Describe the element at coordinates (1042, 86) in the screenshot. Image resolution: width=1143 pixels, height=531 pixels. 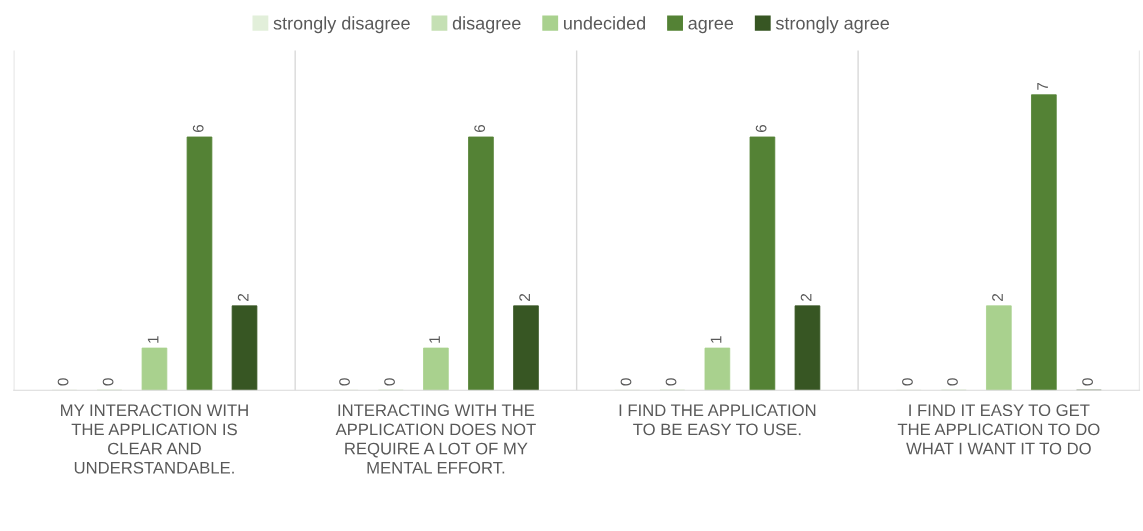
I see `data-label: 7` at that location.